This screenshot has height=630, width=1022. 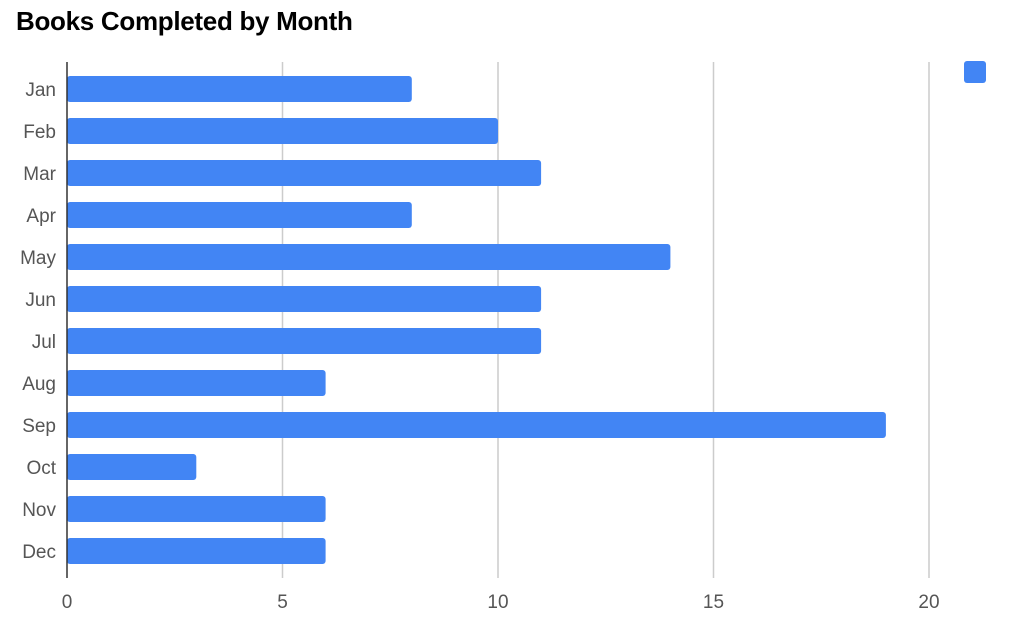 What do you see at coordinates (132, 467) in the screenshot?
I see `bar-oct` at bounding box center [132, 467].